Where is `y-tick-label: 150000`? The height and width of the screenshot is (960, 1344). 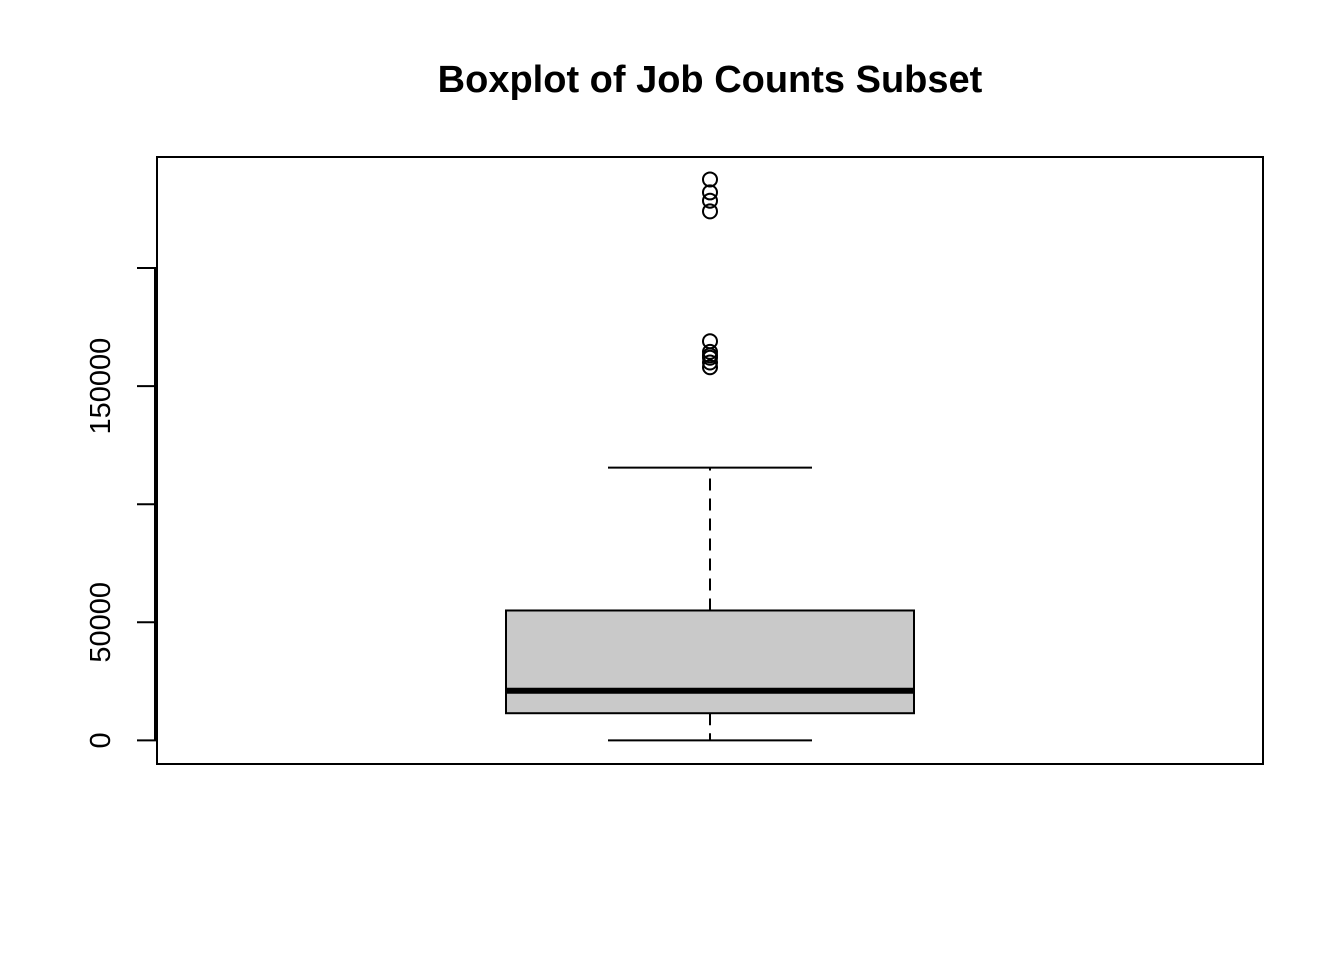 y-tick-label: 150000 is located at coordinates (101, 386).